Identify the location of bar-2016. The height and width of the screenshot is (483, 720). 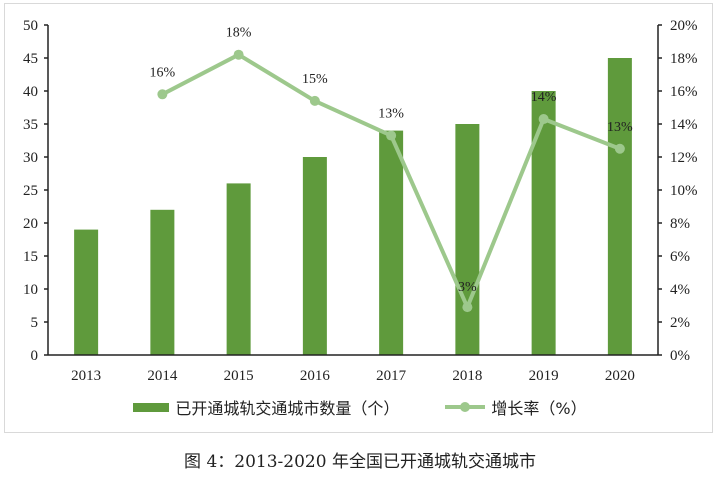
(314, 256).